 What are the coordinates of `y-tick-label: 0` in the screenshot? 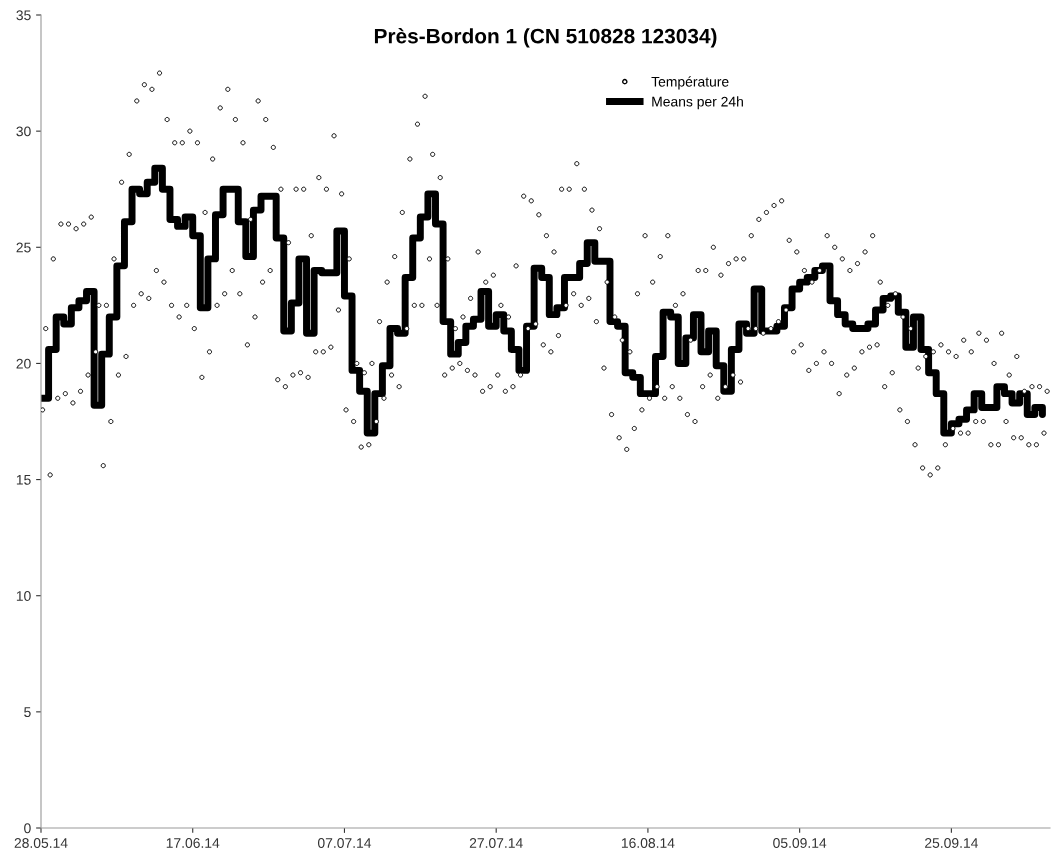 It's located at (27, 828).